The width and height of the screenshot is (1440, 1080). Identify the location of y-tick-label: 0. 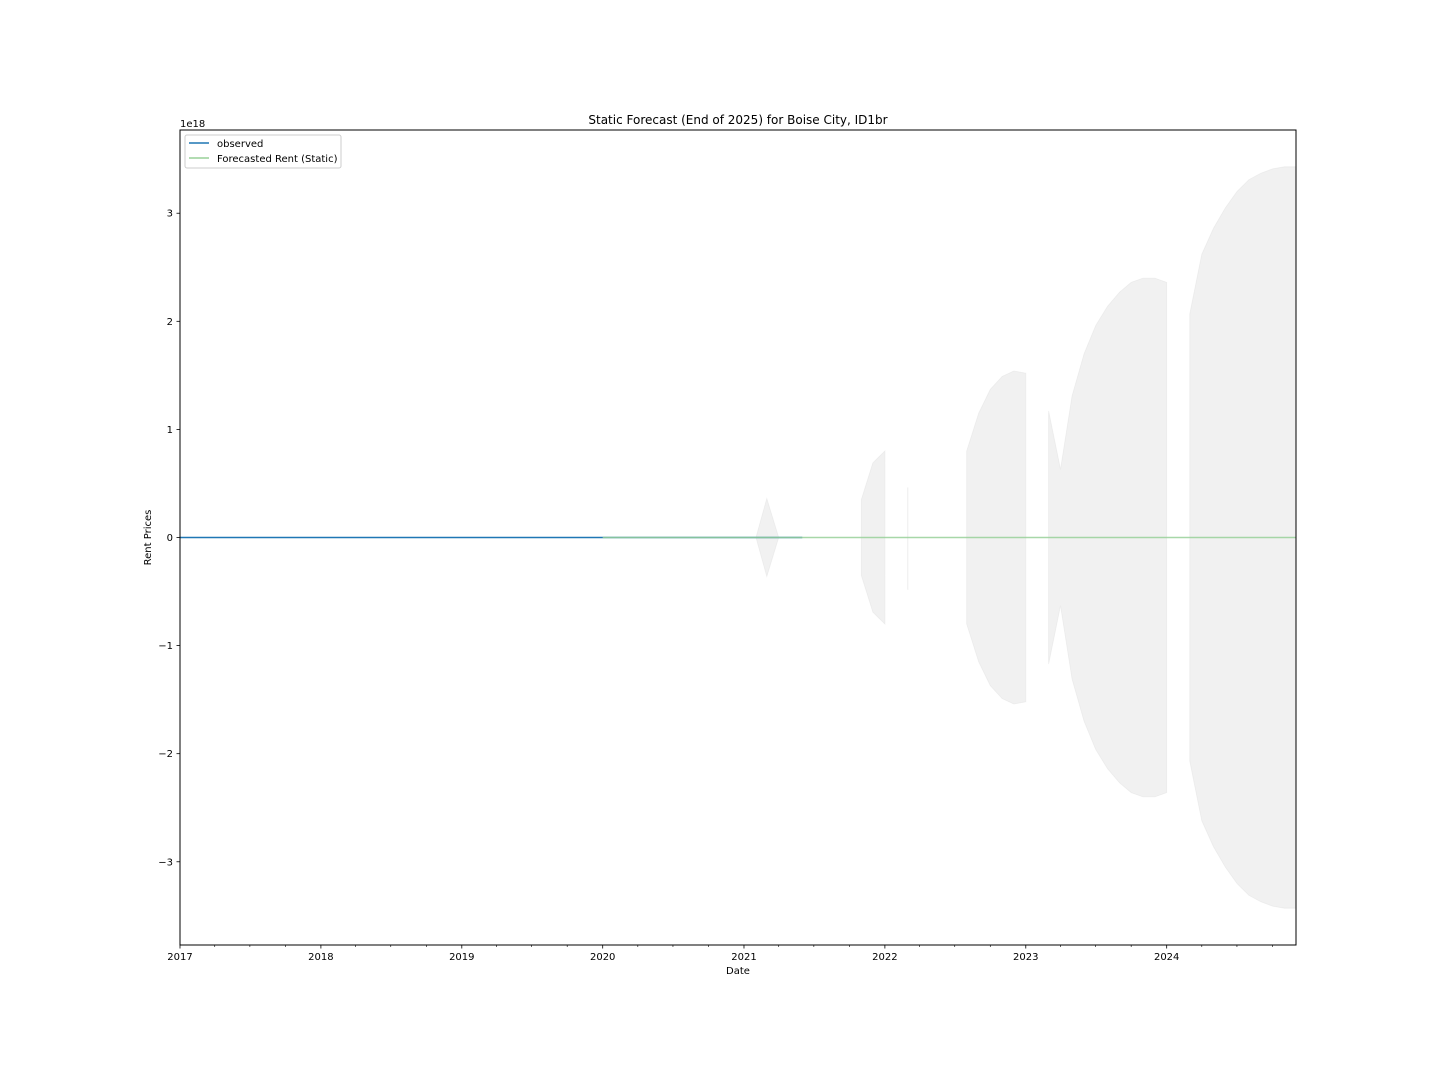
(170, 538).